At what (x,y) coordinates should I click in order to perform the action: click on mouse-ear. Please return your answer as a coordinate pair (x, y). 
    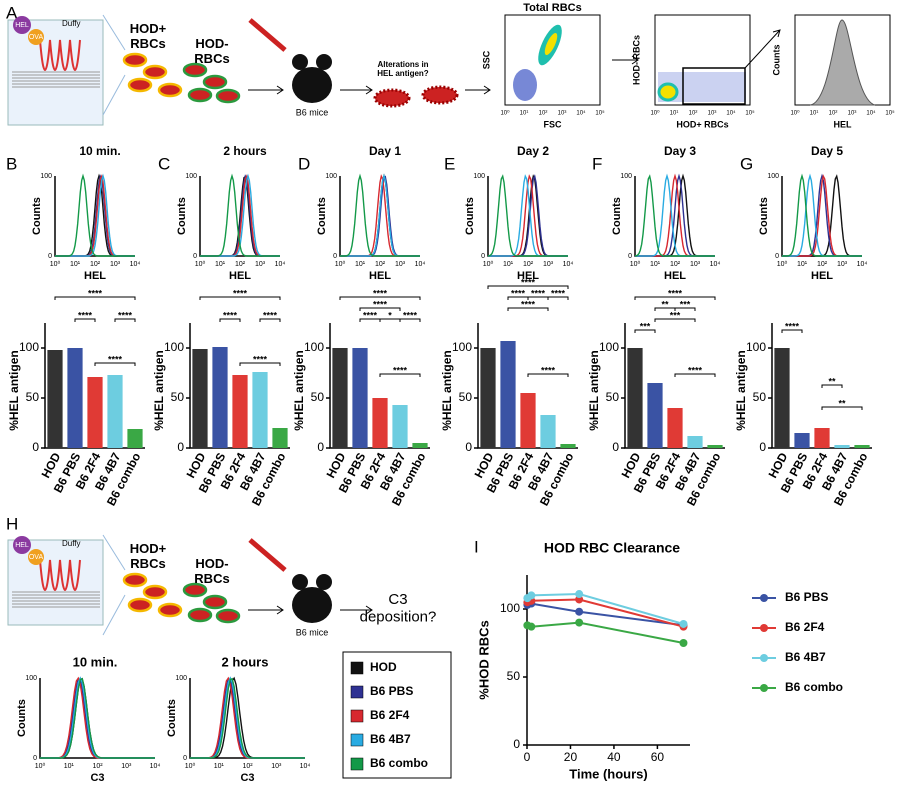
    Looking at the image, I should click on (324, 582).